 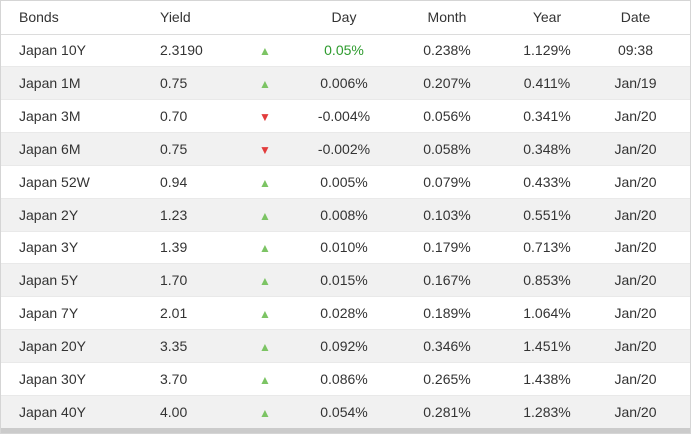 What do you see at coordinates (54, 181) in the screenshot?
I see `bond-name-link: Japan 52W` at bounding box center [54, 181].